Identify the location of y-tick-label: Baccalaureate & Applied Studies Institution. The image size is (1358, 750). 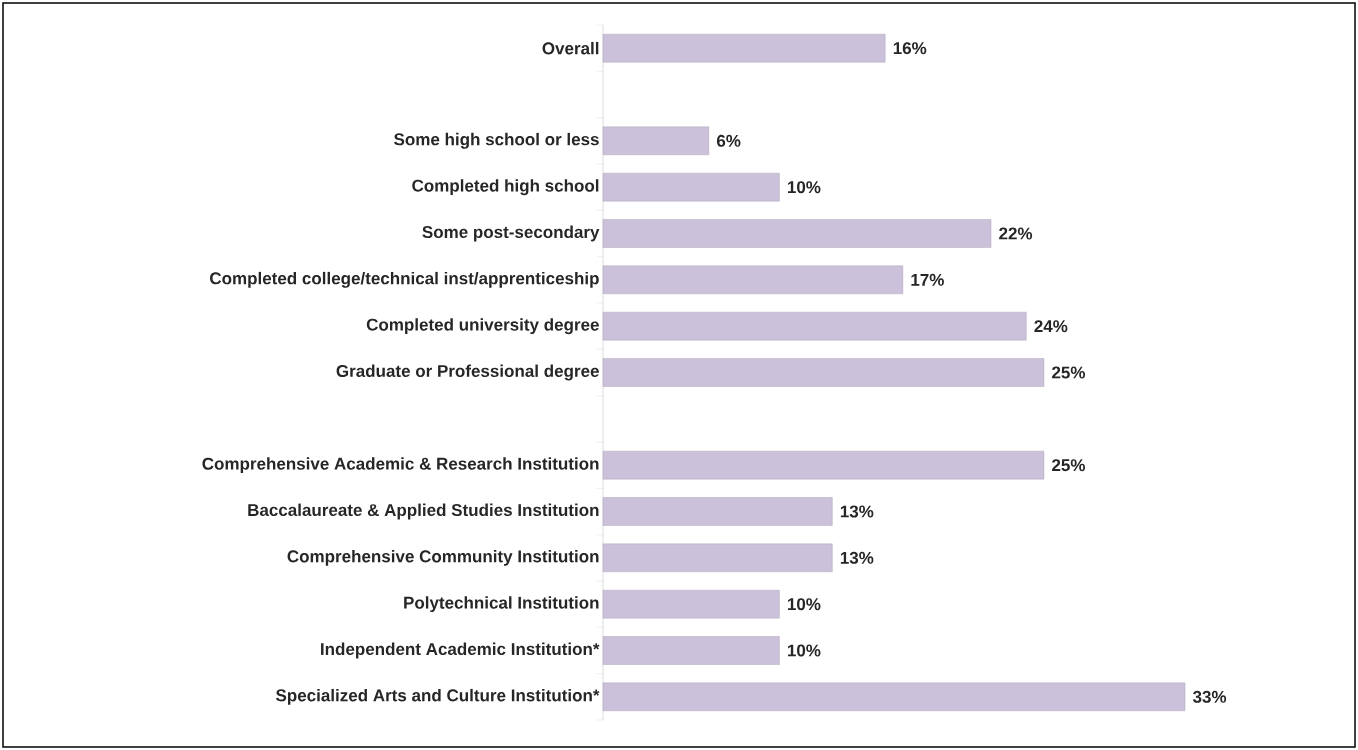
(423, 511).